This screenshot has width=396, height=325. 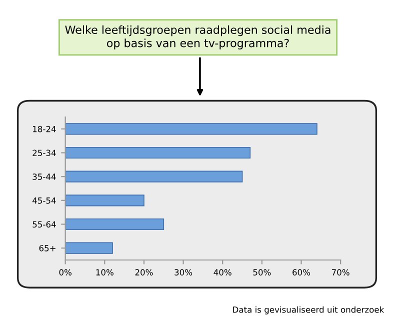 I want to click on y-tick-label: 65+, so click(x=47, y=248).